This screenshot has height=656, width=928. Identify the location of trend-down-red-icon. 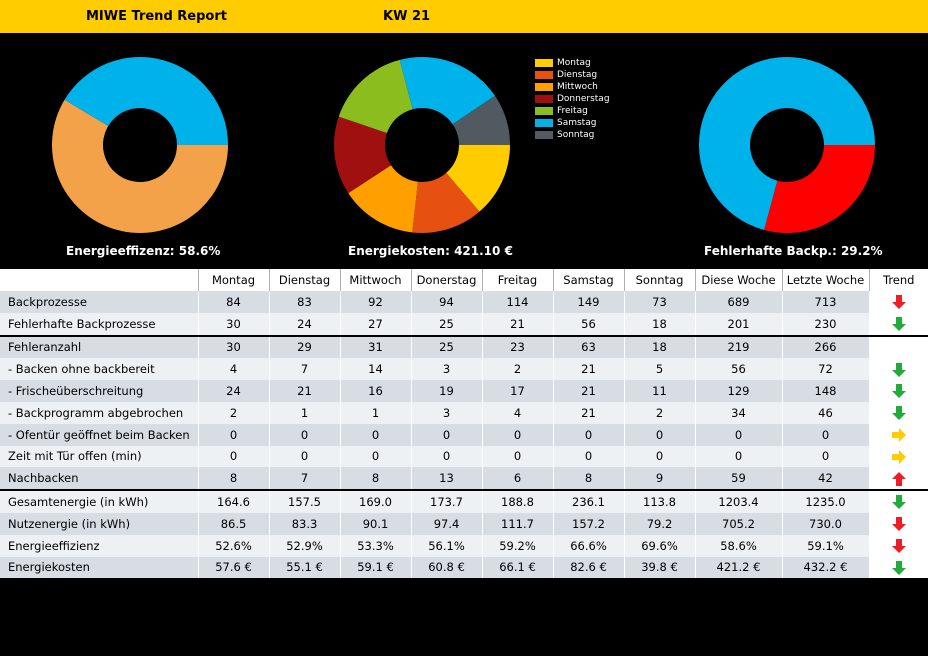
(898, 524).